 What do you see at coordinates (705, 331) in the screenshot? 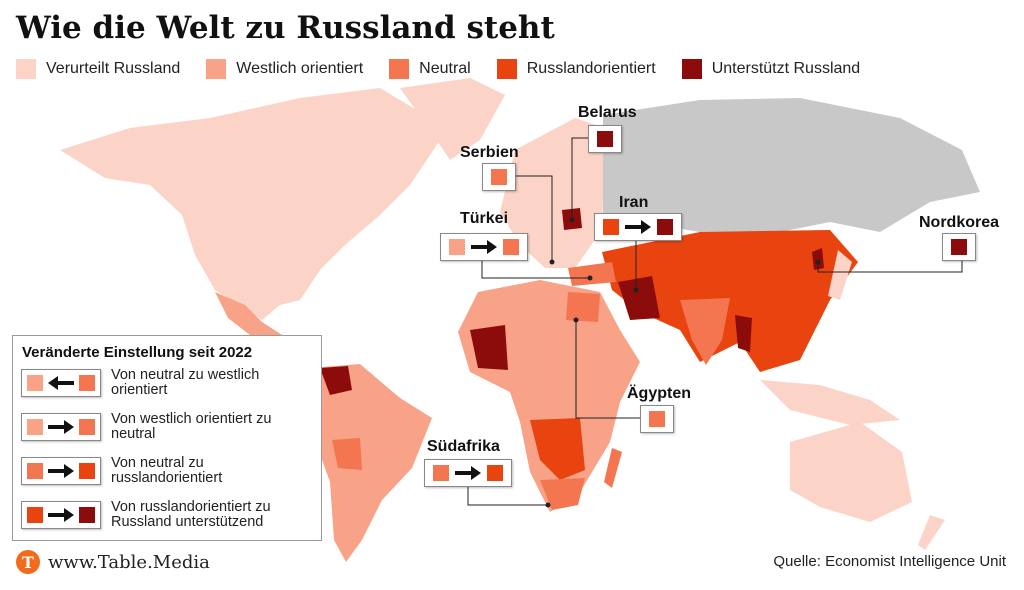
I see `india` at bounding box center [705, 331].